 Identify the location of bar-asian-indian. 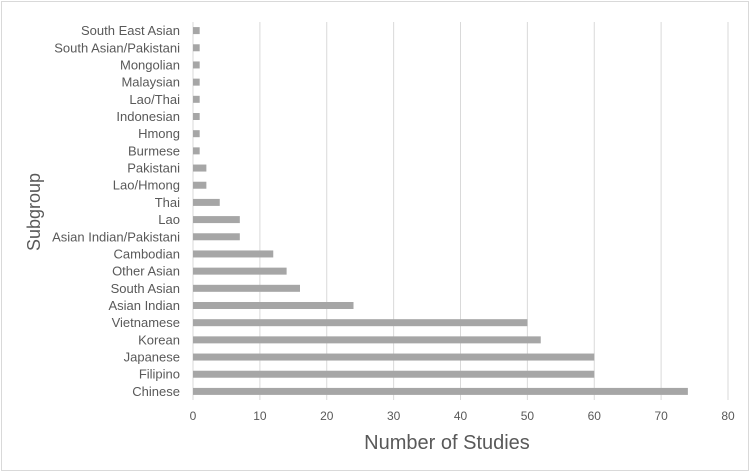
(273, 305).